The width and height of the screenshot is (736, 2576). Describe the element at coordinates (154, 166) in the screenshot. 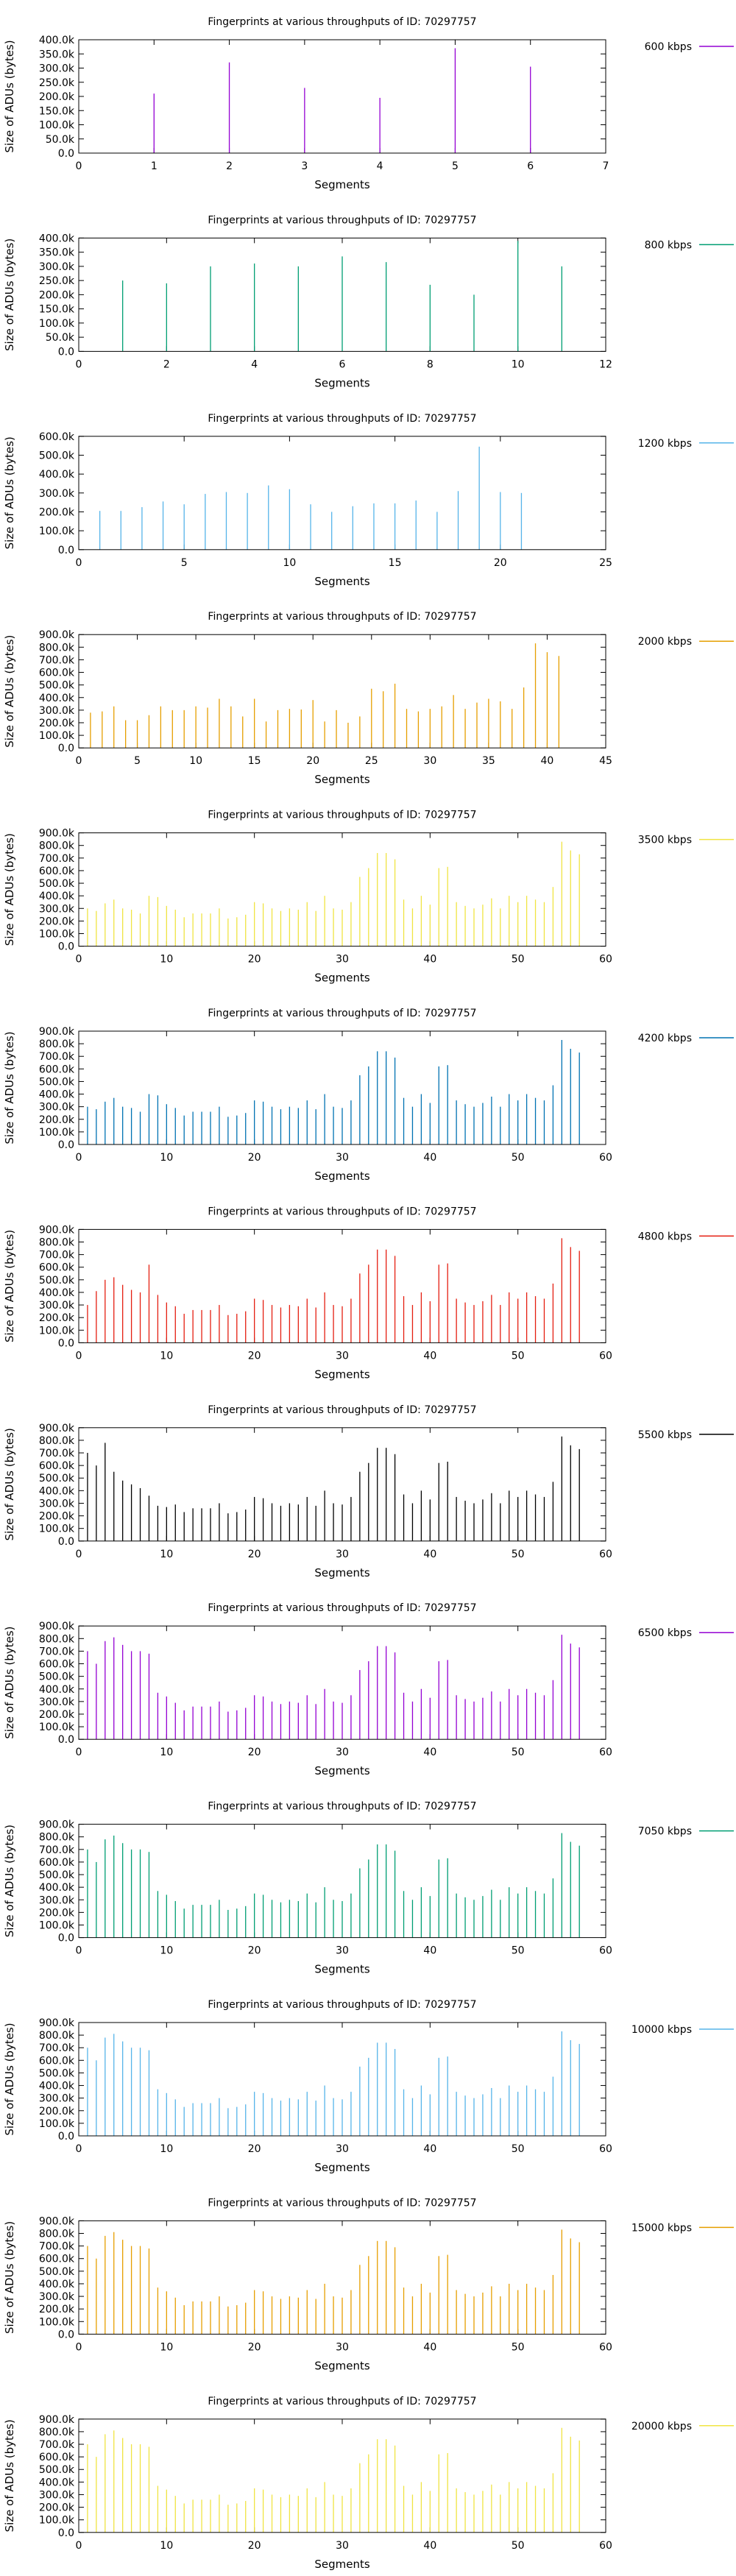

I see `x-tick-label: 1` at that location.